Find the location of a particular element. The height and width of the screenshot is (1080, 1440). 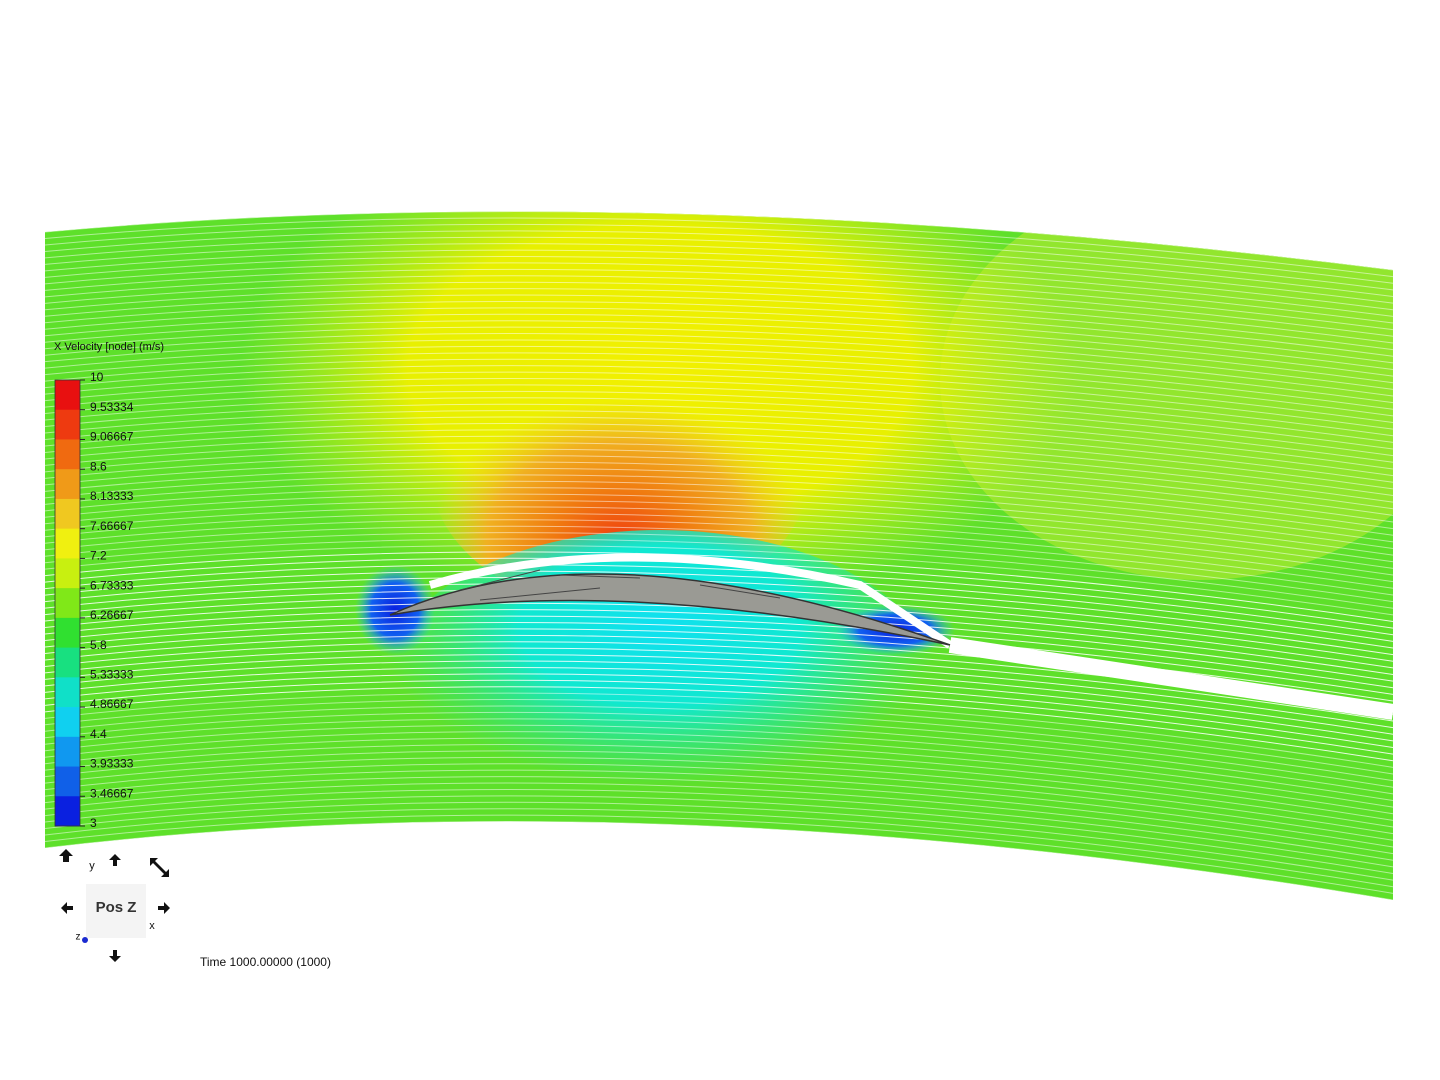

axis-label: z is located at coordinates (78, 937).